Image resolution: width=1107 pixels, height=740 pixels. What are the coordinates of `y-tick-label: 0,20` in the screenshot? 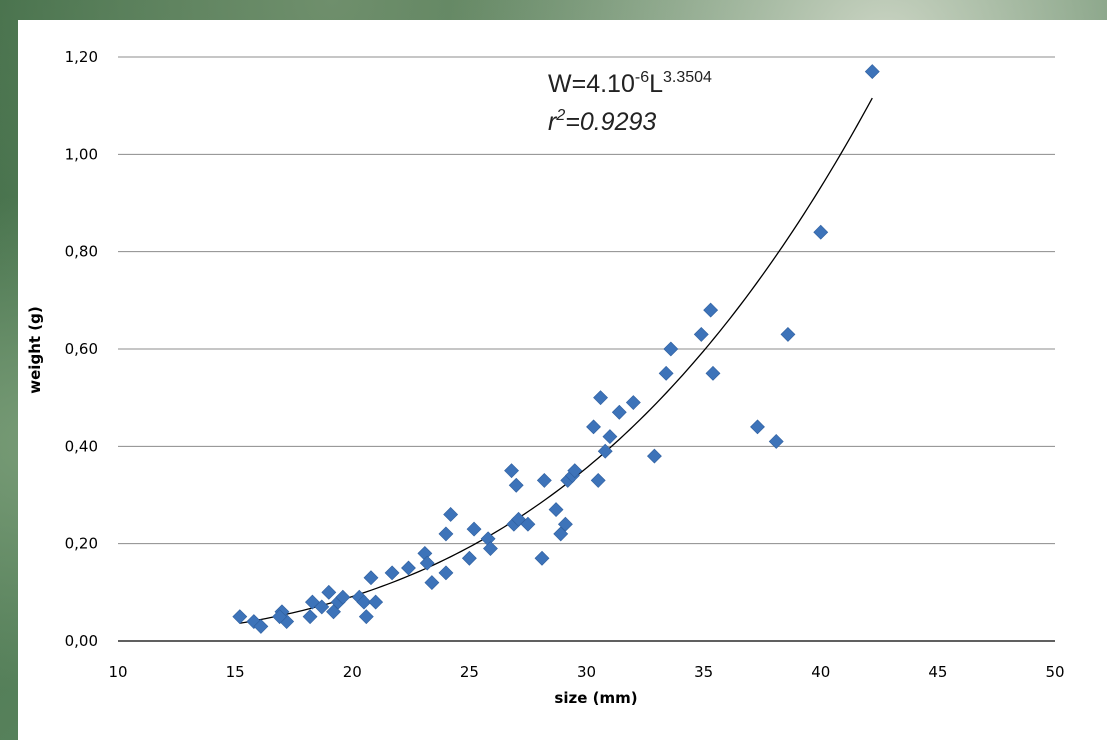 It's located at (81, 544).